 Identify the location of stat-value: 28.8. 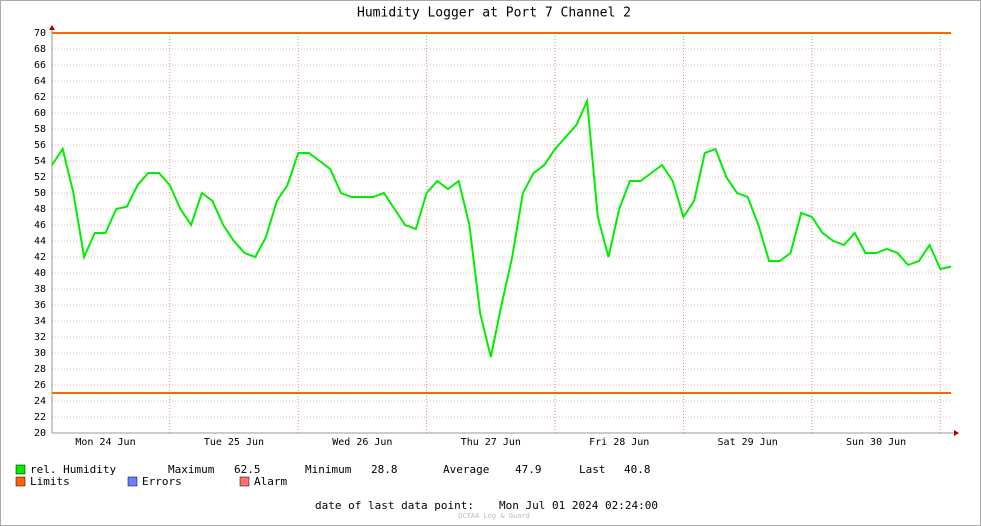
(384, 469).